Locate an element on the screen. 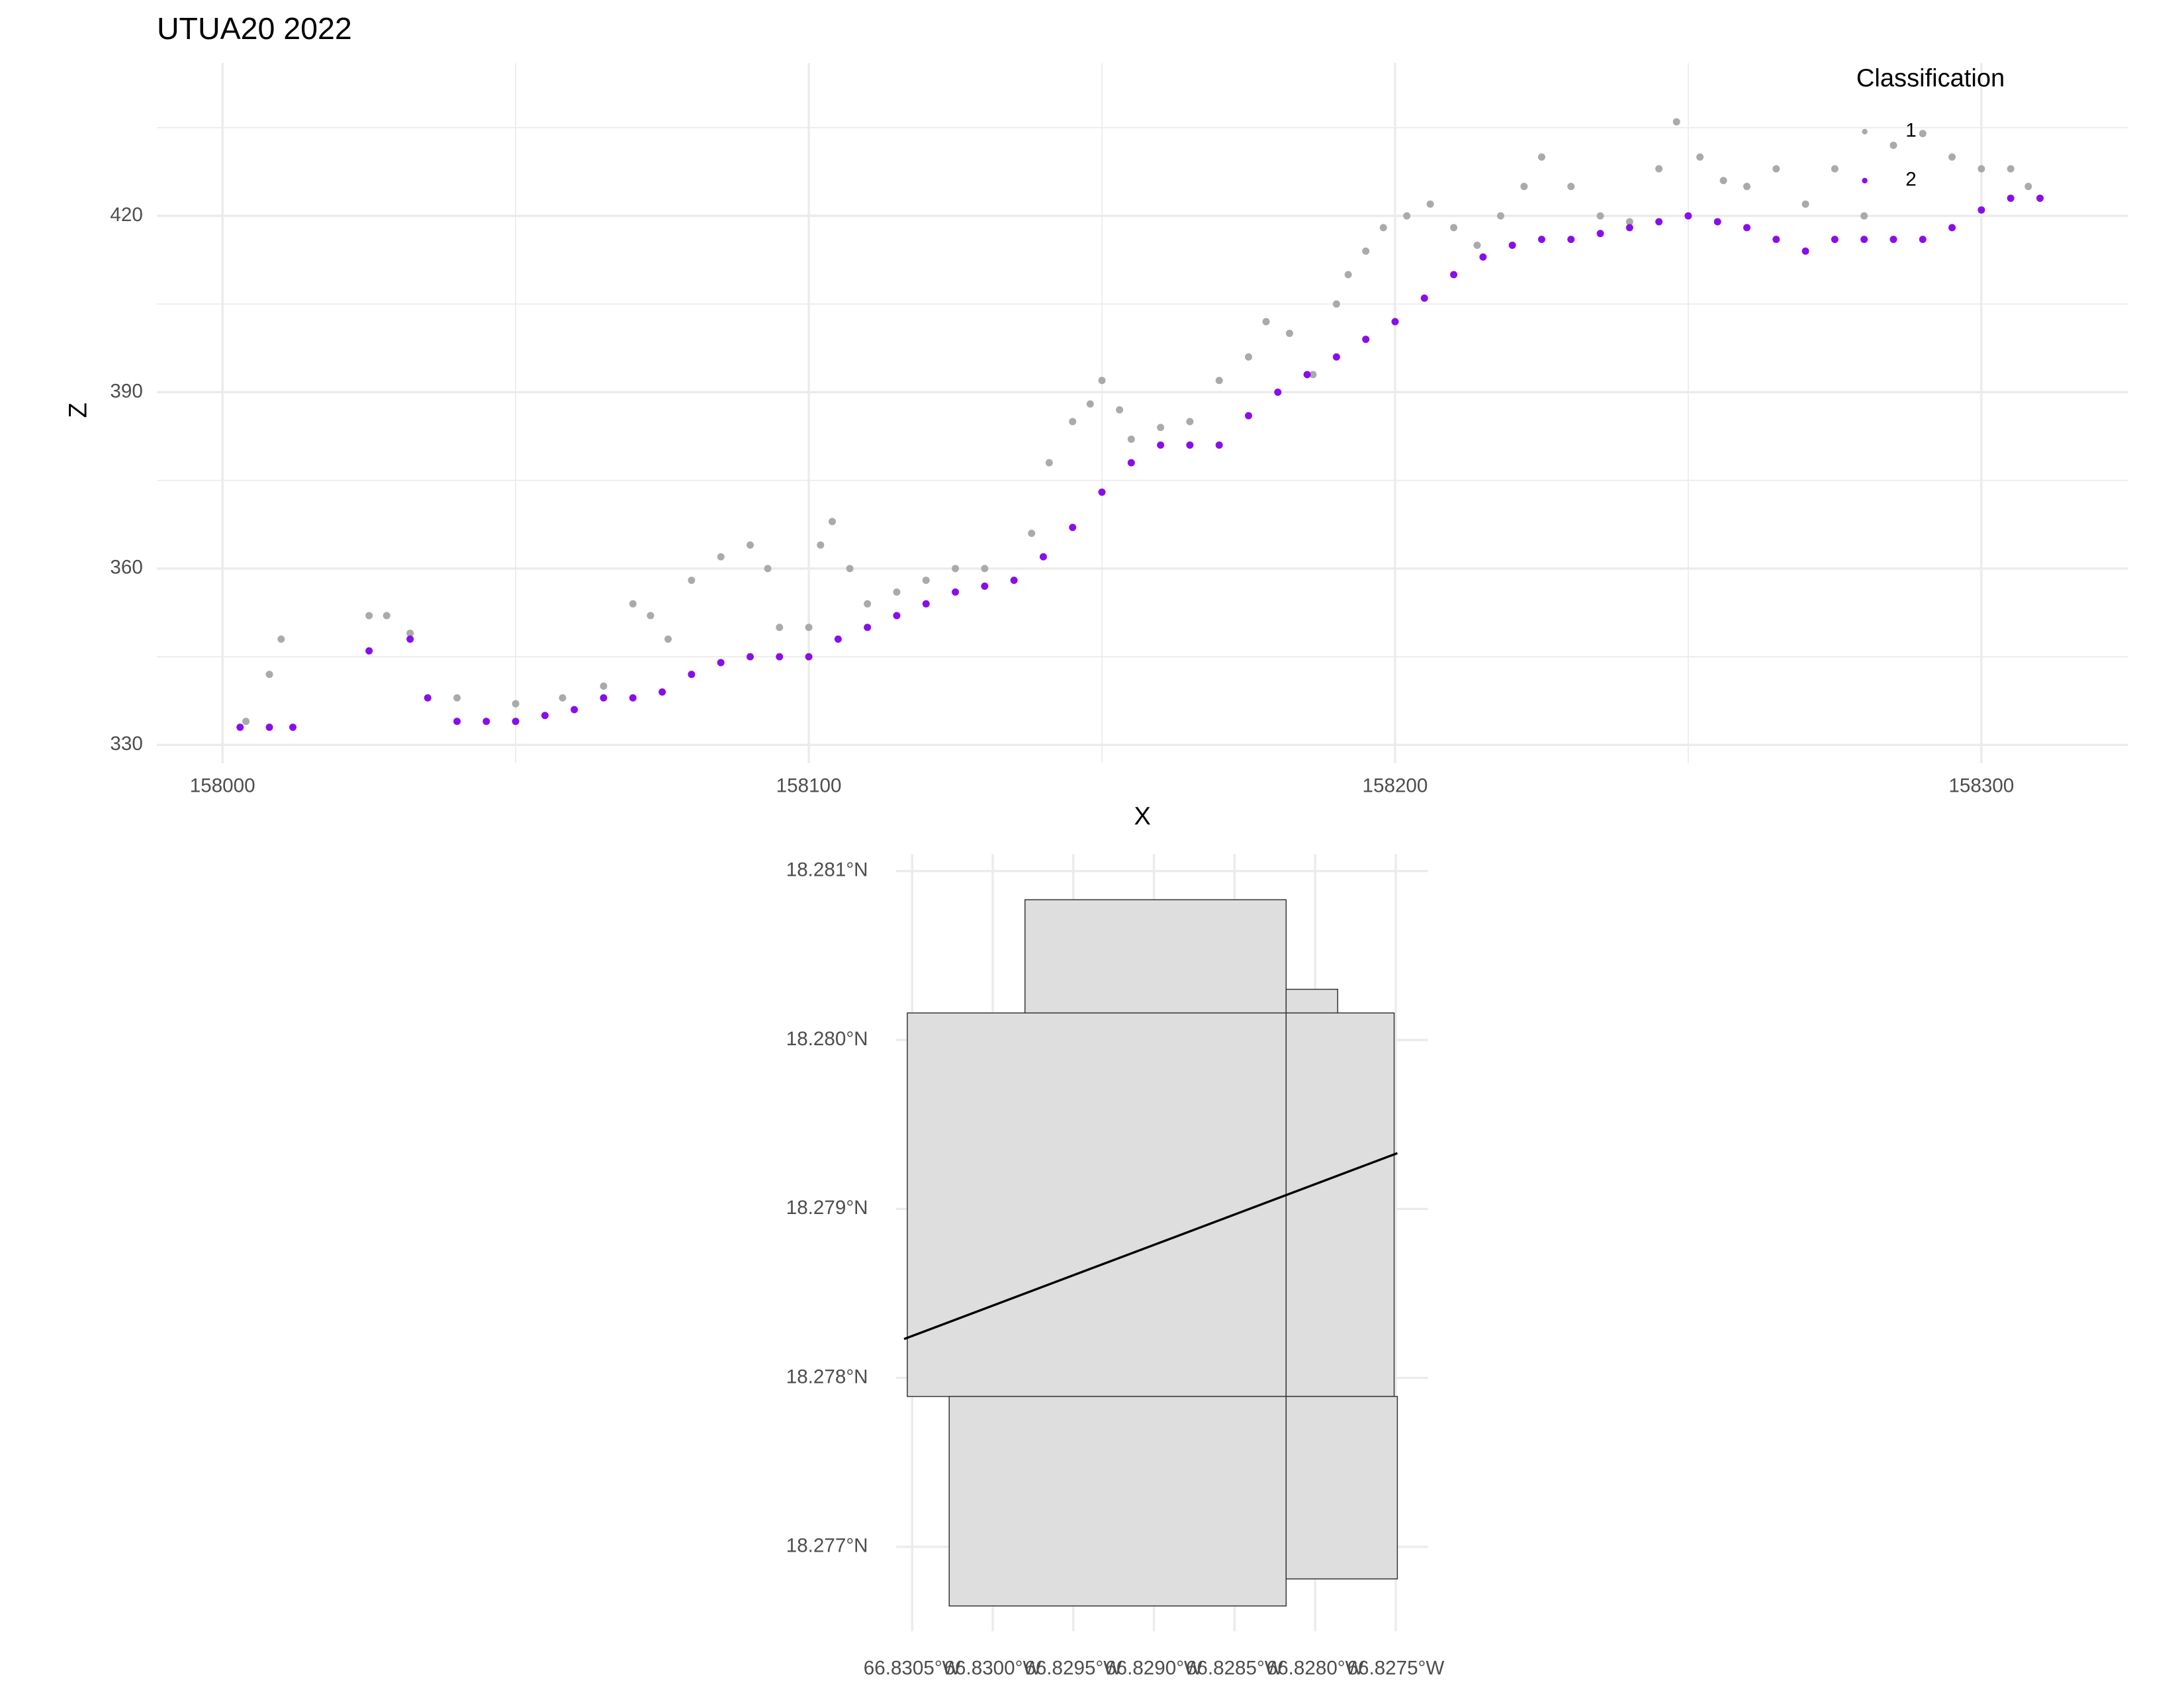 The image size is (2184, 1688). x-tick-label: 158000 is located at coordinates (223, 786).